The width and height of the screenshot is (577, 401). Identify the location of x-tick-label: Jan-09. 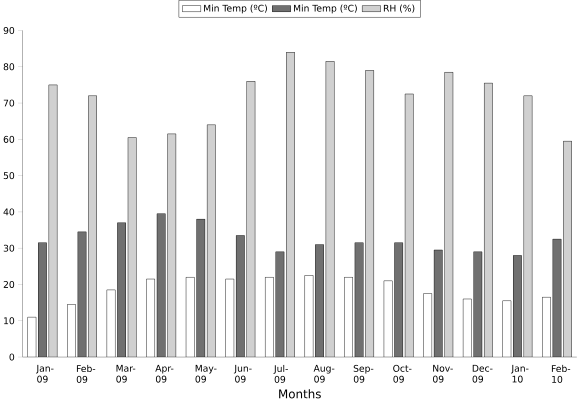
(45, 373).